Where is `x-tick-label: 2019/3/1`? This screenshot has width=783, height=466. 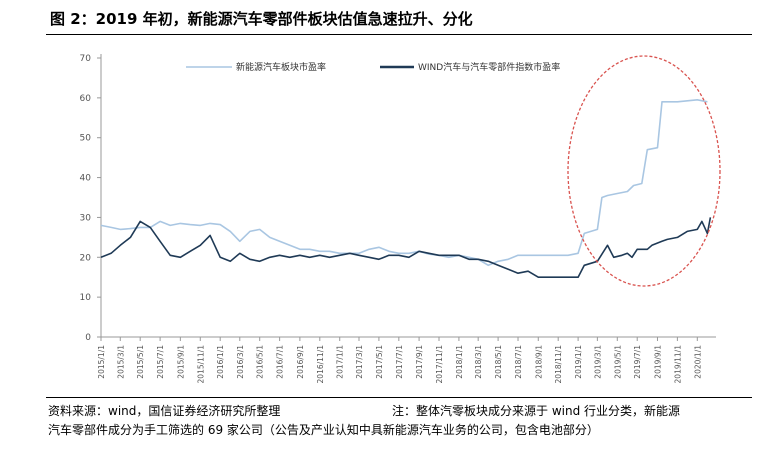 x-tick-label: 2019/3/1 is located at coordinates (597, 362).